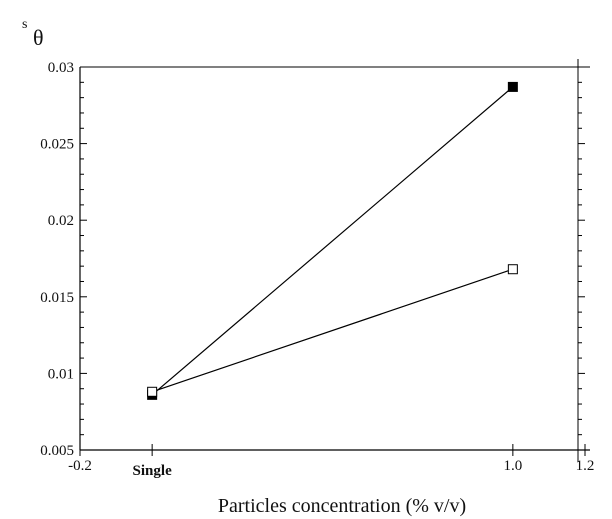  What do you see at coordinates (61, 68) in the screenshot?
I see `y-tick-label: 0.03` at bounding box center [61, 68].